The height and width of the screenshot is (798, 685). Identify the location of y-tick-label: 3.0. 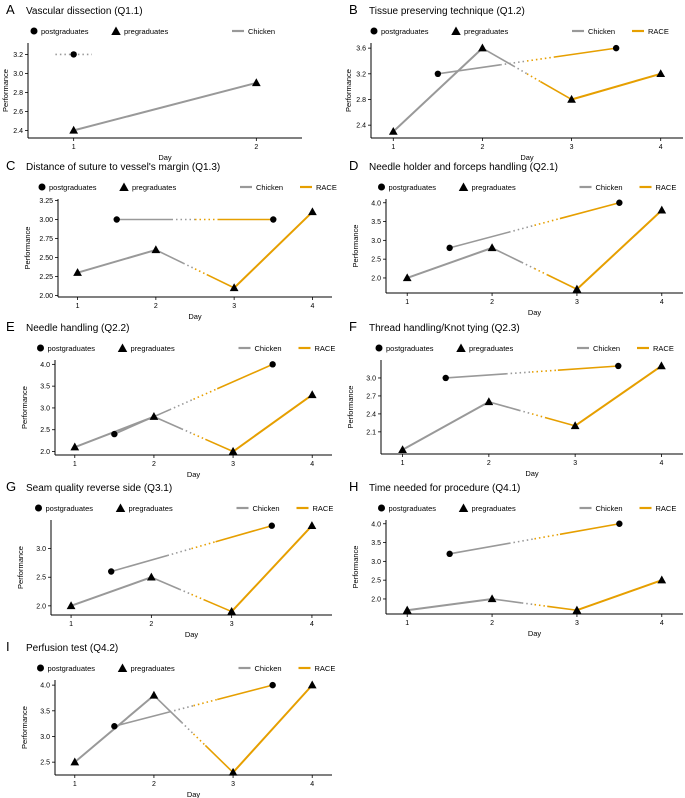
(45, 408).